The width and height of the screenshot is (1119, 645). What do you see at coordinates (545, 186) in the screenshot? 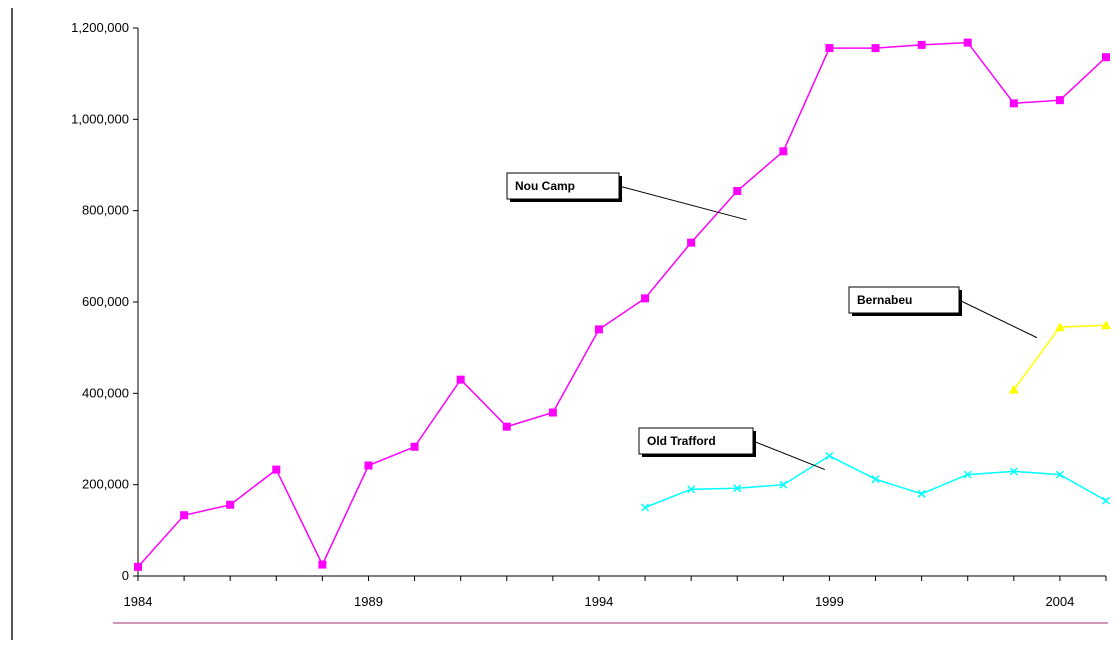
I see `callout-label: Nou Camp` at bounding box center [545, 186].